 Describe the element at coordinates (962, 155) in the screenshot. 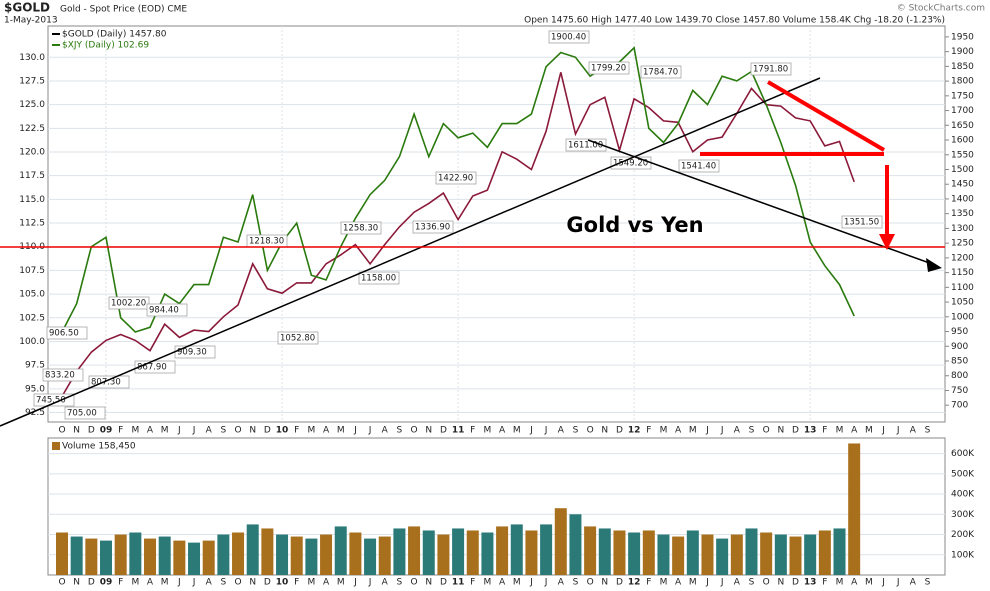

I see `y2-tick-label: 1550` at that location.